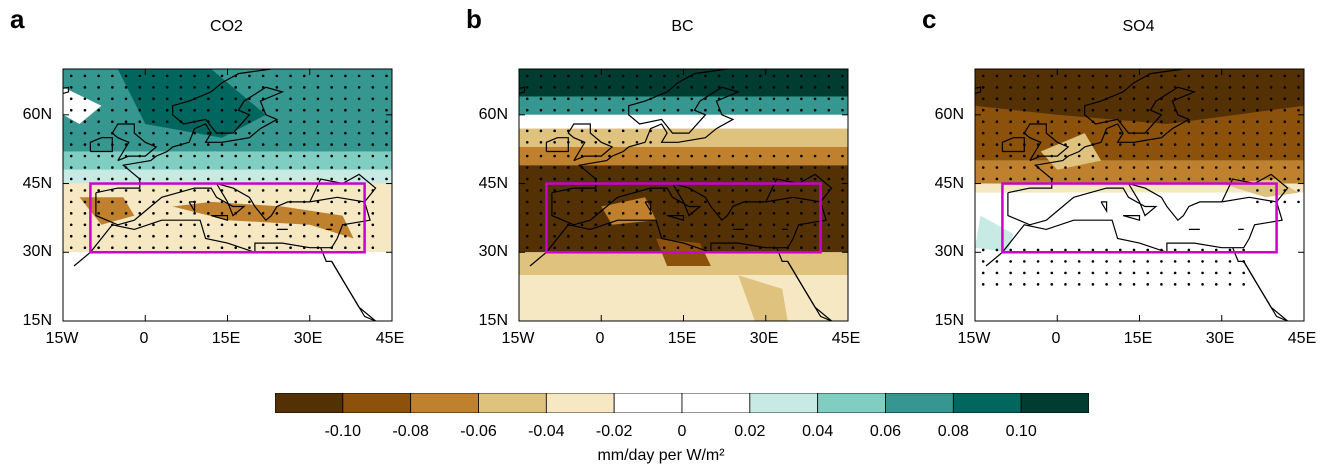 The height and width of the screenshot is (473, 1322). I want to click on contour-blob, so click(107, 211).